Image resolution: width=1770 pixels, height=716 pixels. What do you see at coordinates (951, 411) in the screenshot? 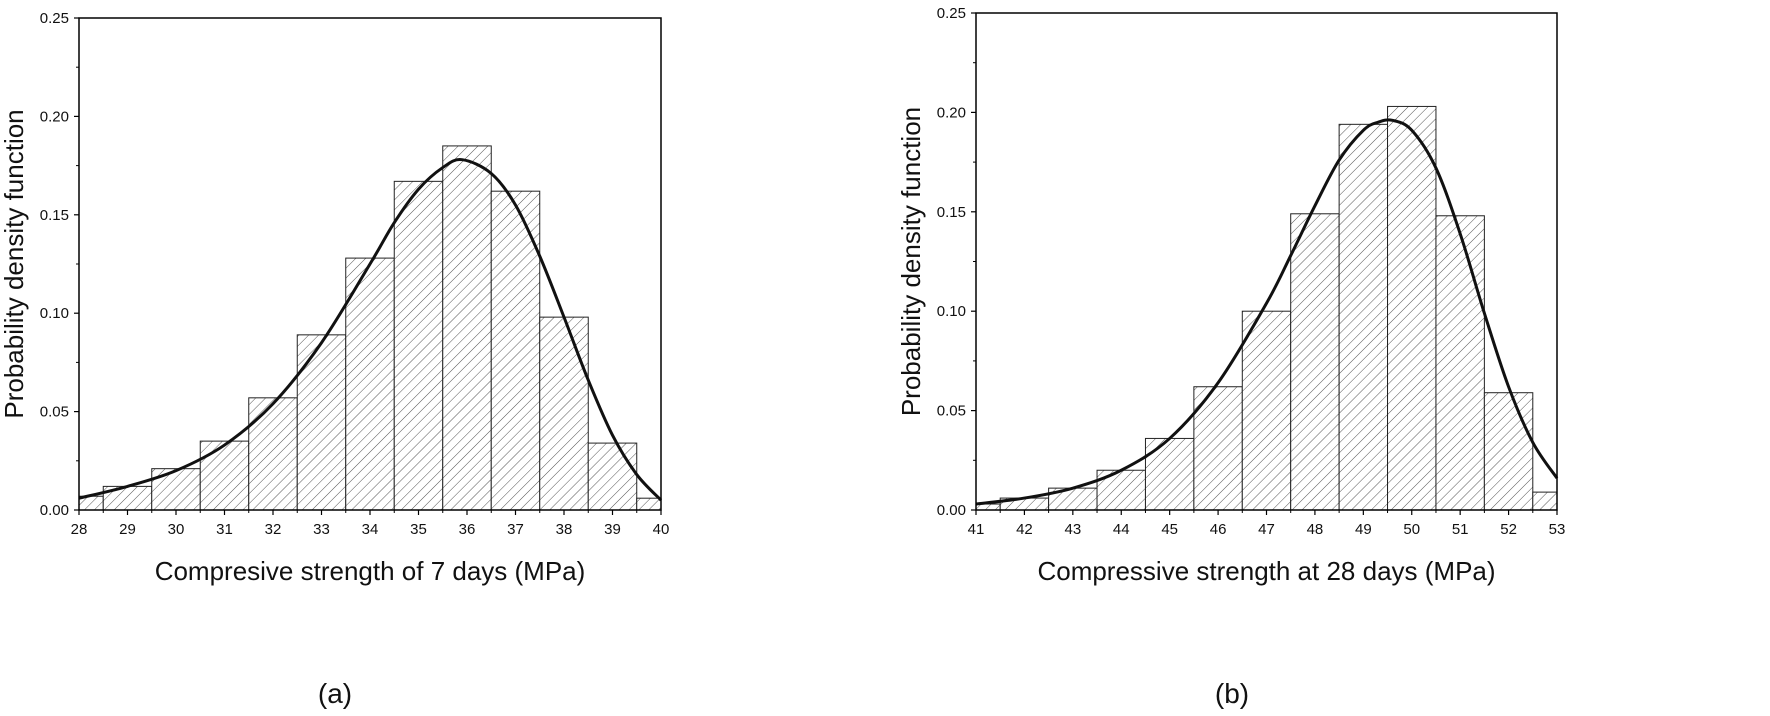
I see `y-tick-label-b-1: 0.05` at bounding box center [951, 411].